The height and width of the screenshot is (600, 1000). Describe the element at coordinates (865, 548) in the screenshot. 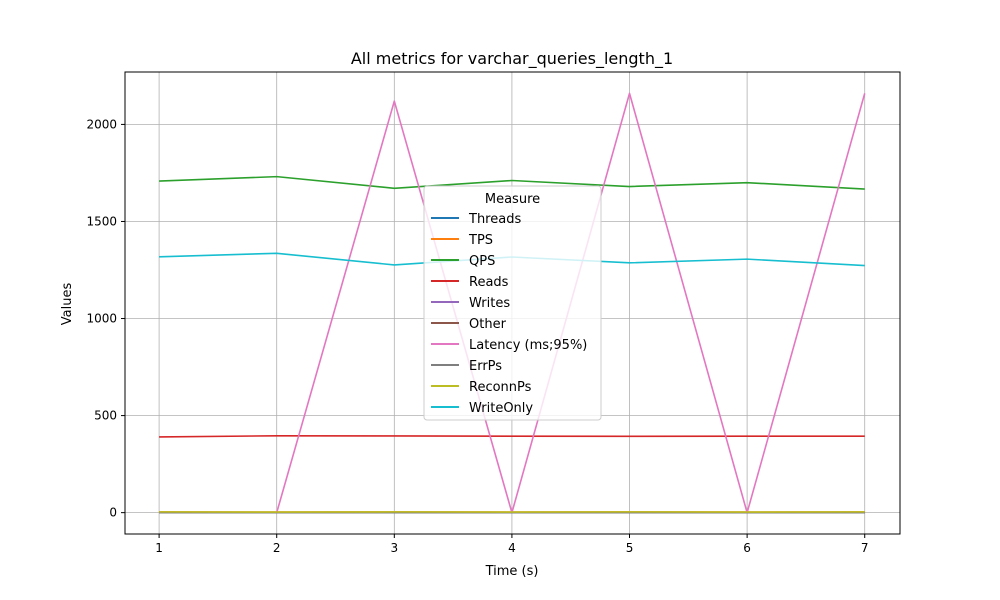

I see `x-tick-label: 7` at that location.